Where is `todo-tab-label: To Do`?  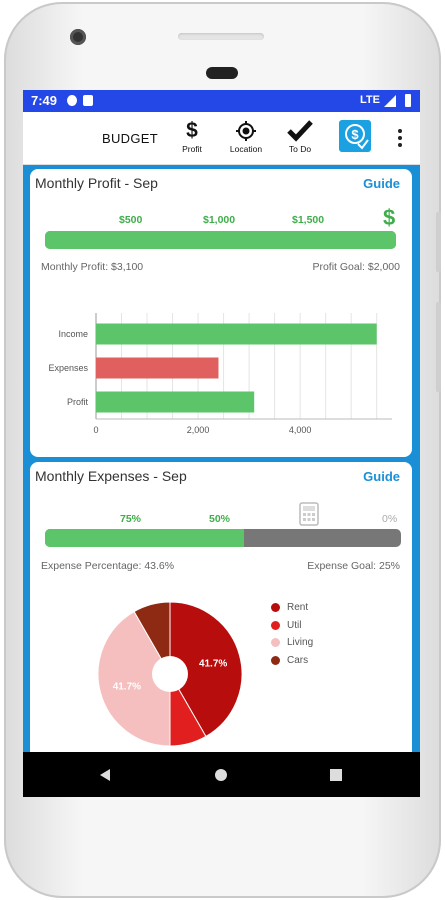
todo-tab-label: To Do is located at coordinates (300, 149).